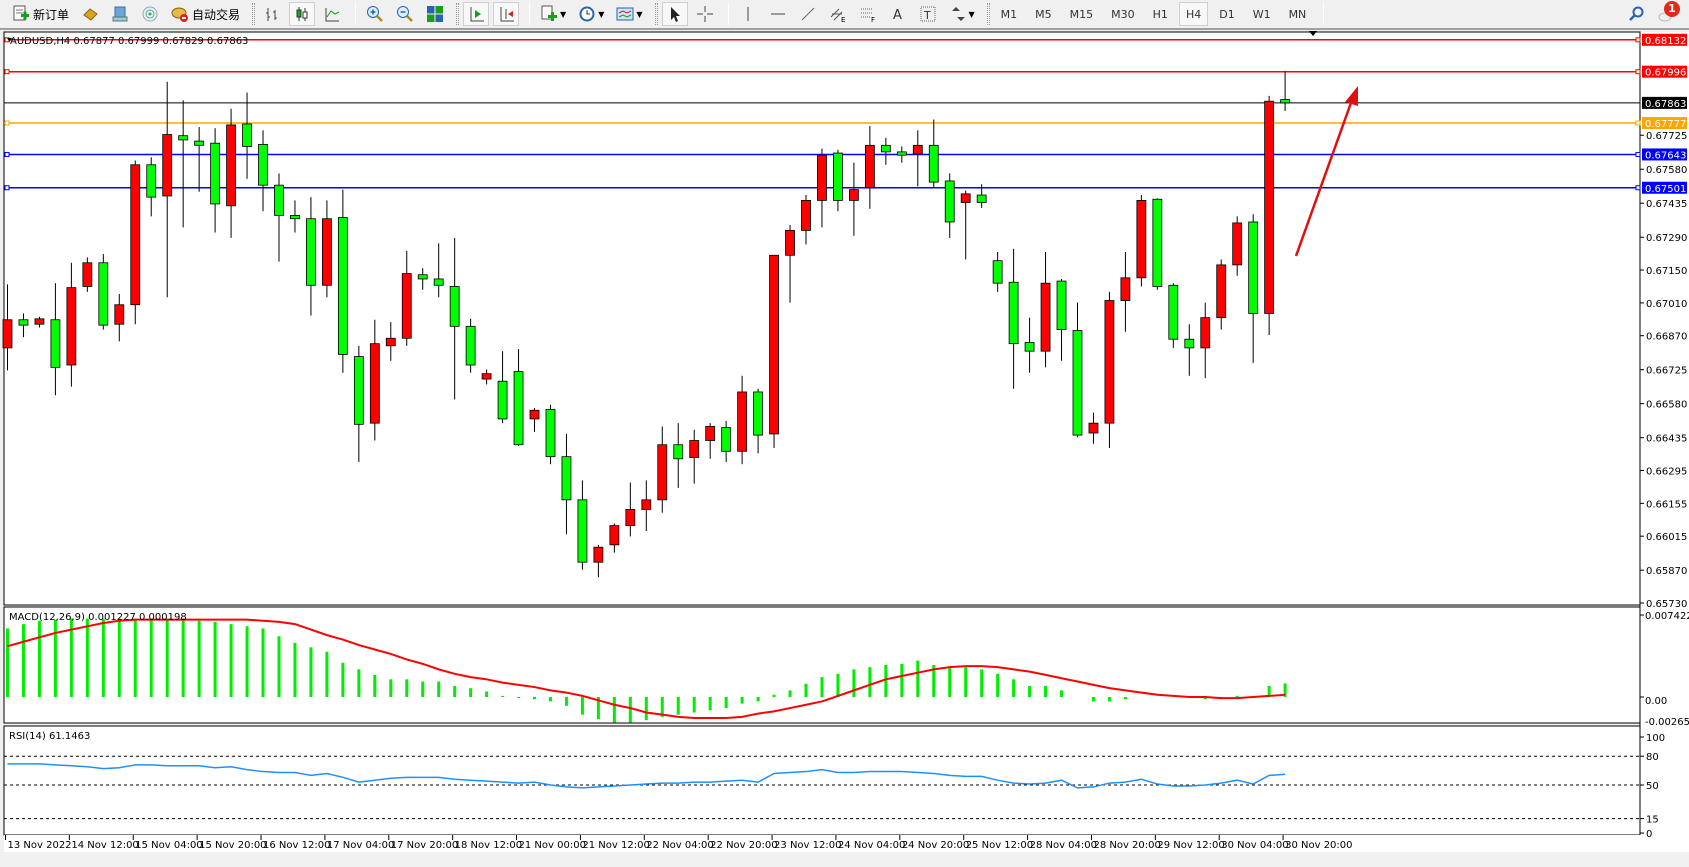  Describe the element at coordinates (868, 14) in the screenshot. I see `fibonacci-button: F` at that location.